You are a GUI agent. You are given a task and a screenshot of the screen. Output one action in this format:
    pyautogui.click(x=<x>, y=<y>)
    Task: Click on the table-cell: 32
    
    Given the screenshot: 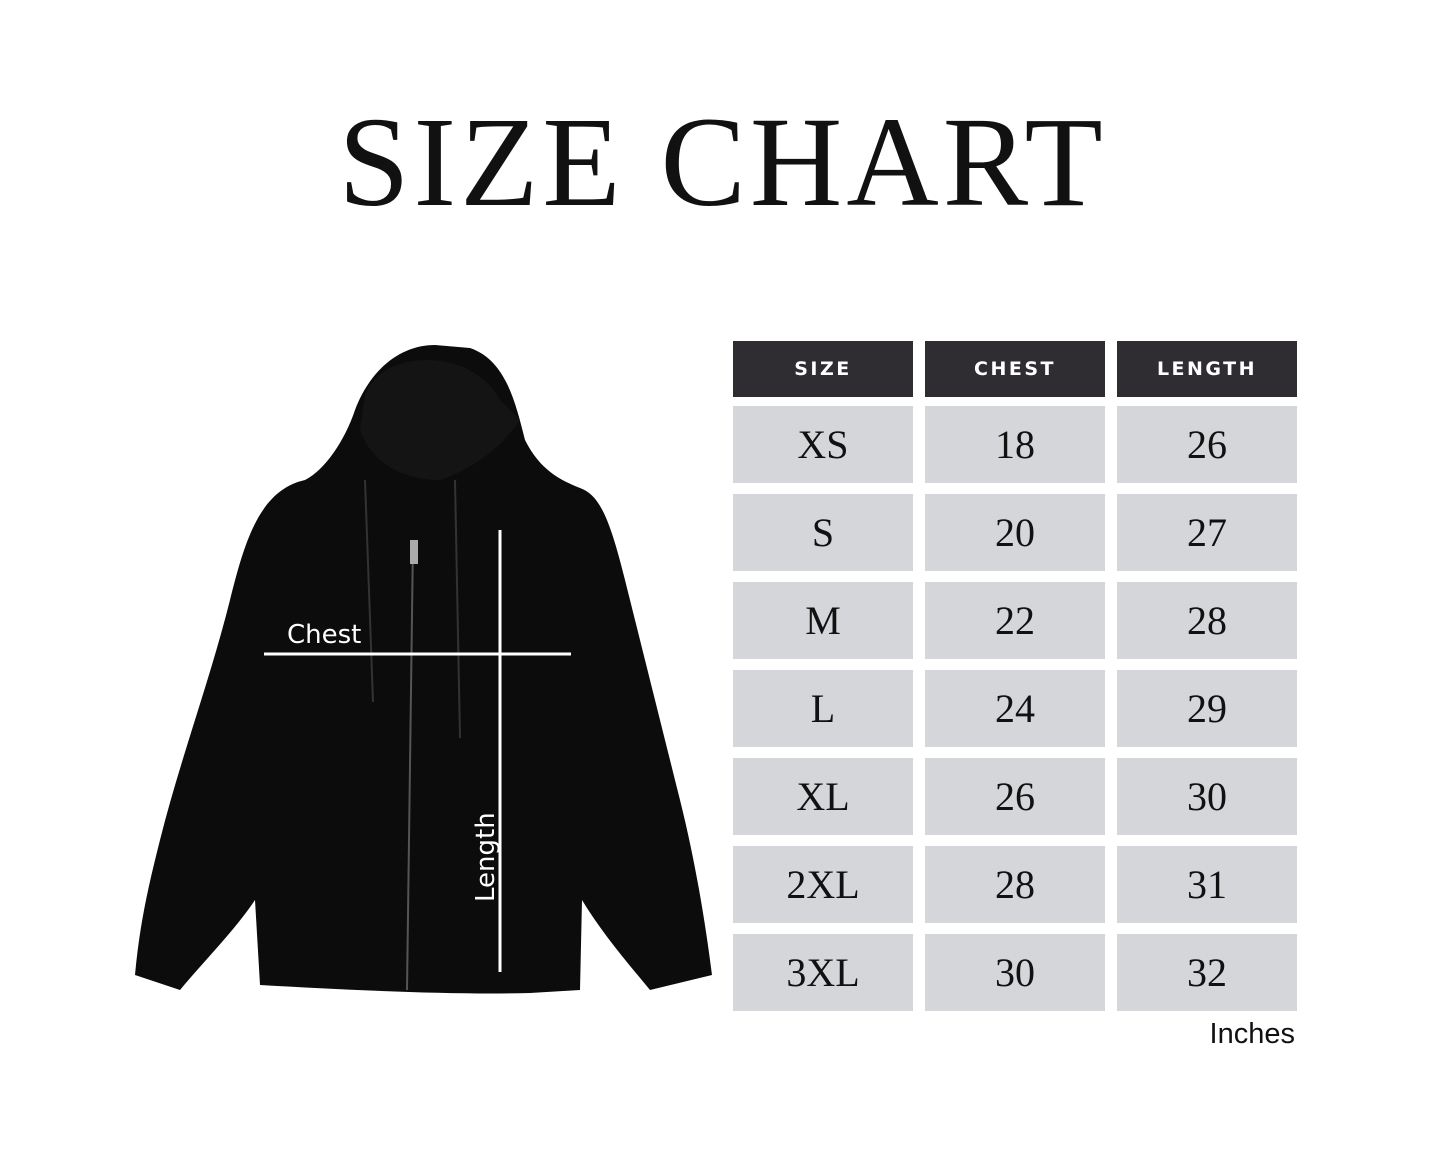 What is the action you would take?
    pyautogui.click(x=1207, y=972)
    